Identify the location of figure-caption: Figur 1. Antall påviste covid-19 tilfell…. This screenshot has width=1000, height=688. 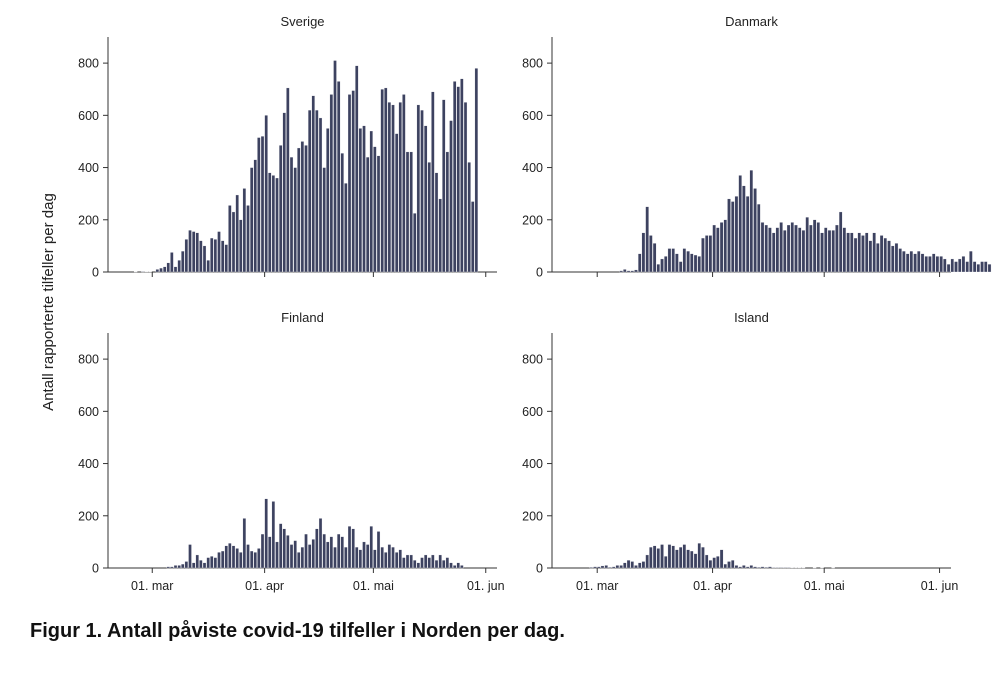
(297, 631).